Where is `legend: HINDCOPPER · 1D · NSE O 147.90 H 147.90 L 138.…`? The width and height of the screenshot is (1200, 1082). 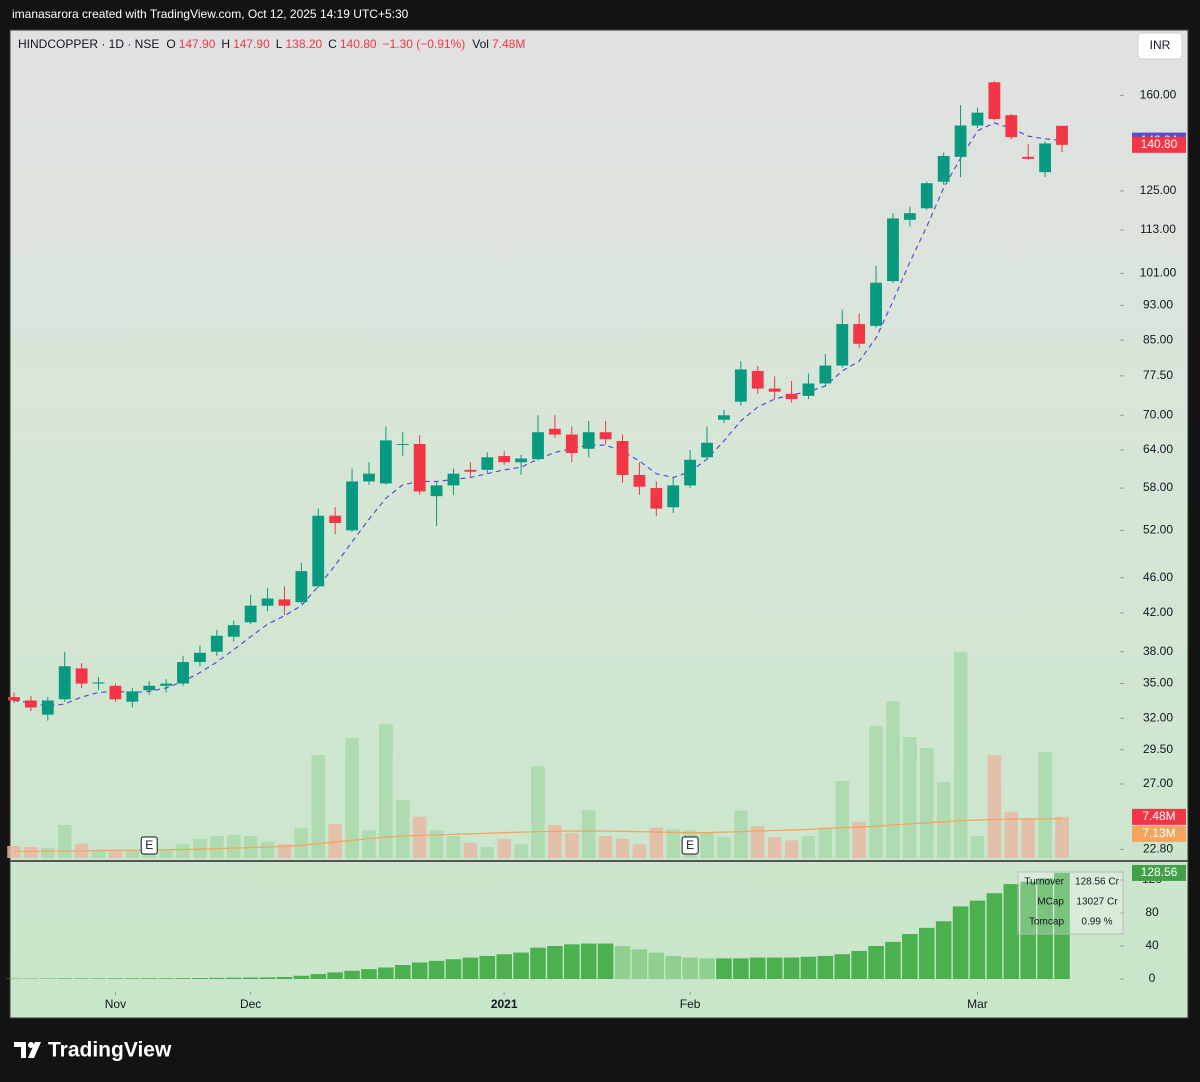
legend: HINDCOPPER · 1D · NSE O 147.90 H 147.90 L 138.… is located at coordinates (271, 44).